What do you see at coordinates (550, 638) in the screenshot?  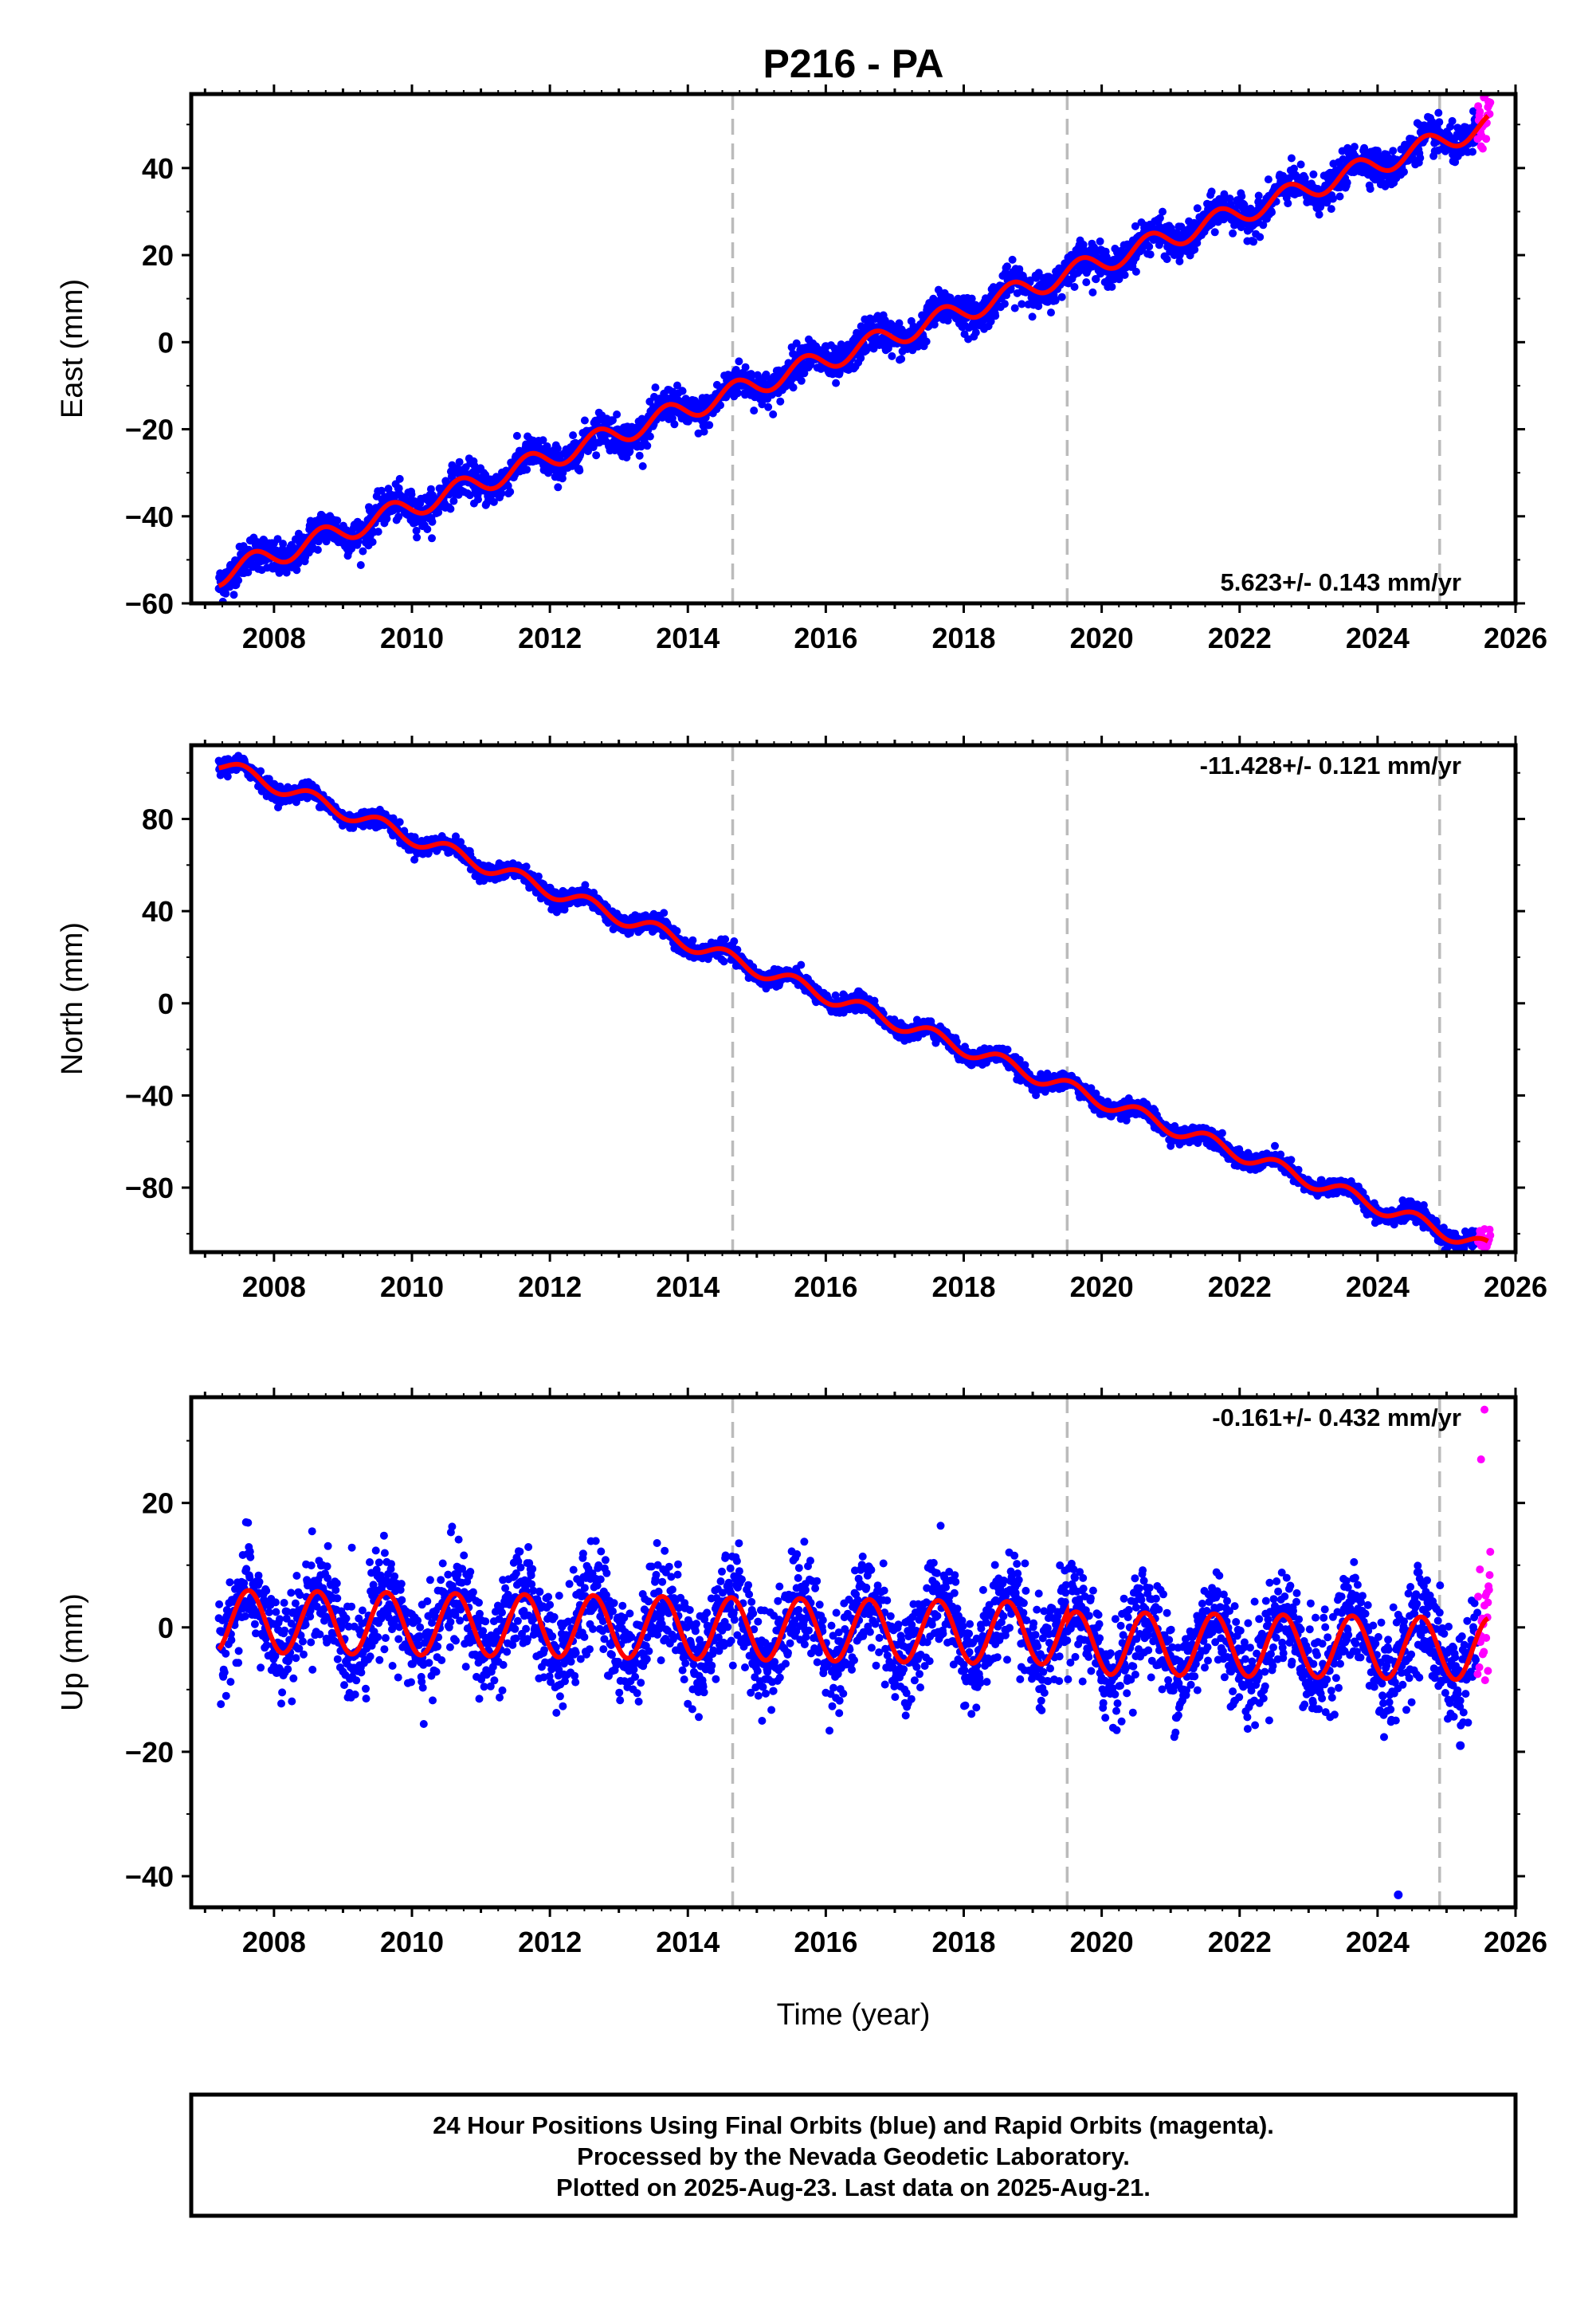 I see `x-tick-label: 2012` at bounding box center [550, 638].